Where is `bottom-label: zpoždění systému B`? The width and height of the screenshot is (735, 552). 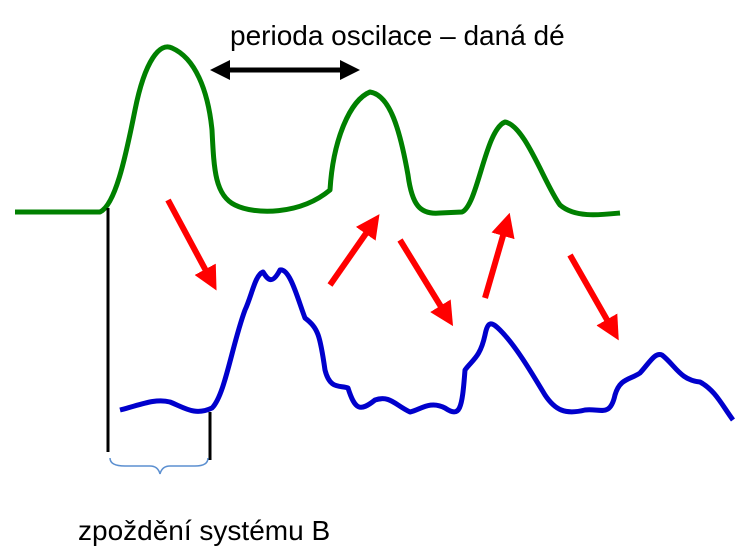
bottom-label: zpoždění systému B is located at coordinates (204, 530).